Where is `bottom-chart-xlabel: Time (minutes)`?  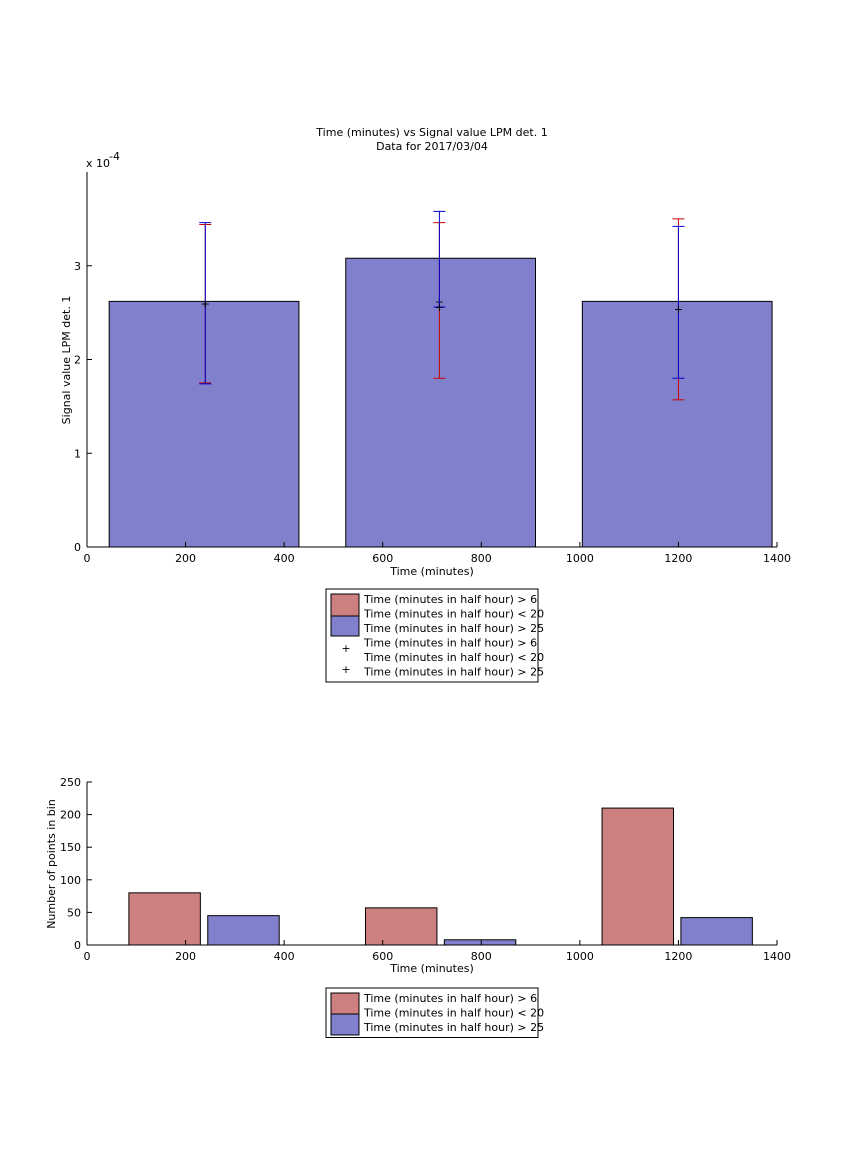 bottom-chart-xlabel: Time (minutes) is located at coordinates (431, 968).